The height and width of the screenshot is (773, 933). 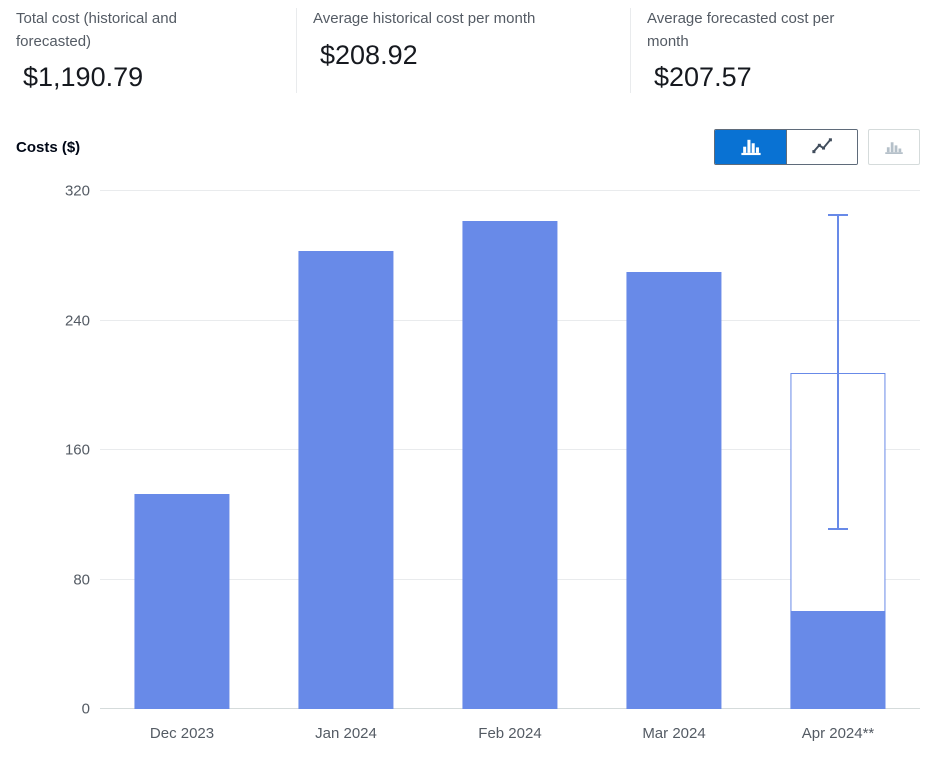 I want to click on bar-chart-icon, so click(x=751, y=147).